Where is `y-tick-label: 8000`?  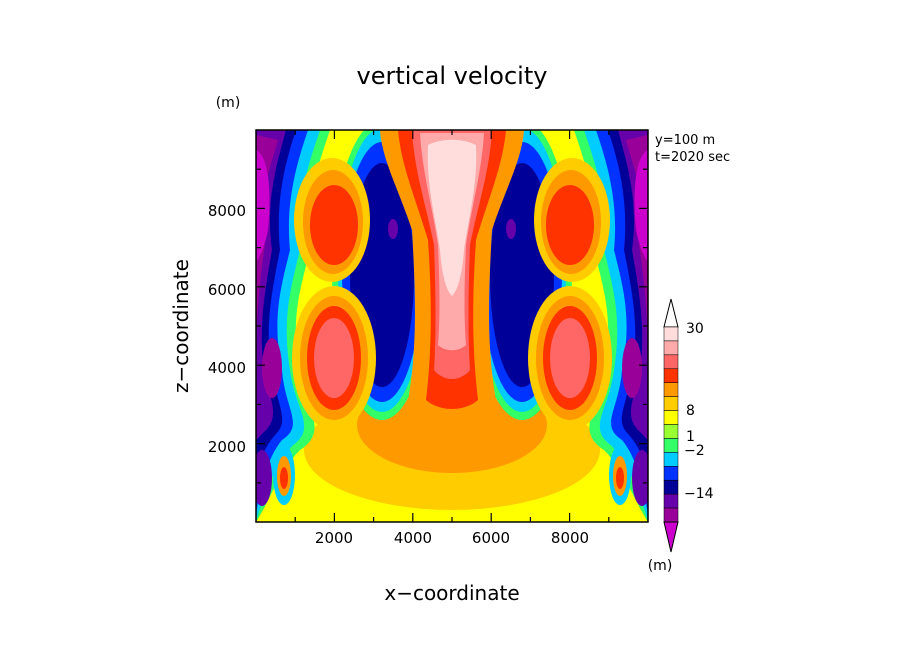 y-tick-label: 8000 is located at coordinates (227, 211).